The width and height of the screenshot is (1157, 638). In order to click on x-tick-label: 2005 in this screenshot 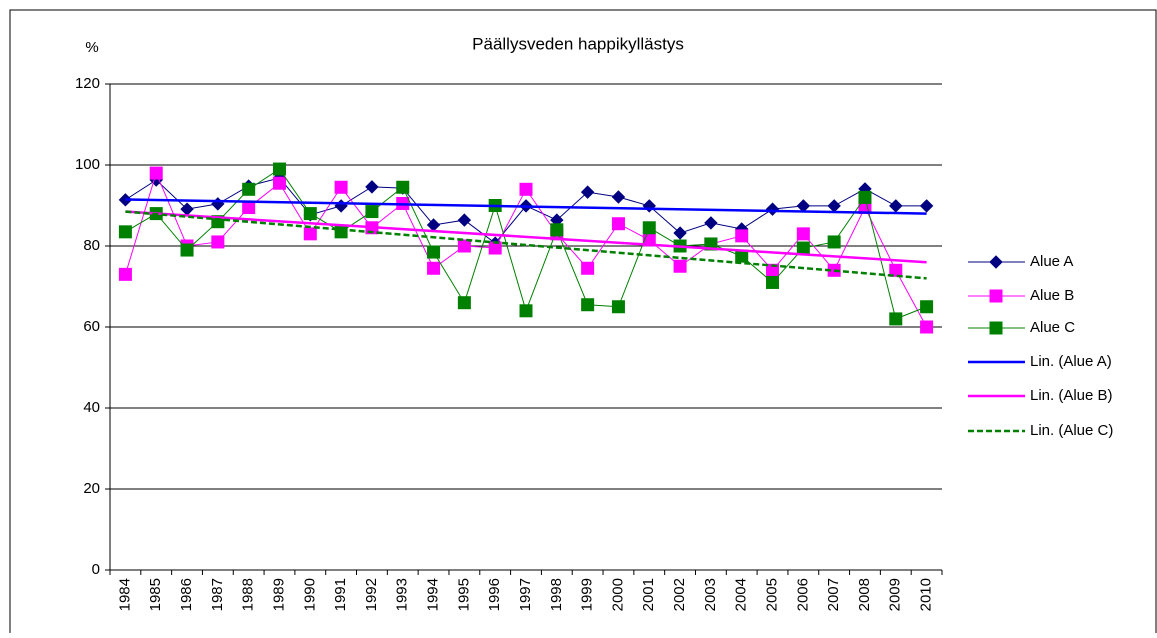, I will do `click(771, 594)`.